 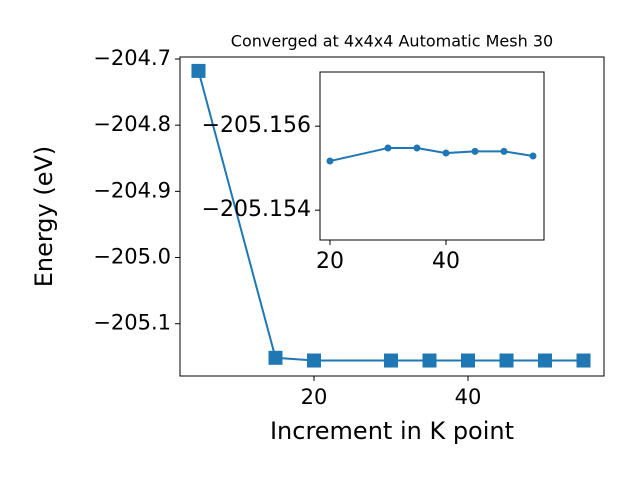 I want to click on y-tick-label: −205.1, so click(x=132, y=323).